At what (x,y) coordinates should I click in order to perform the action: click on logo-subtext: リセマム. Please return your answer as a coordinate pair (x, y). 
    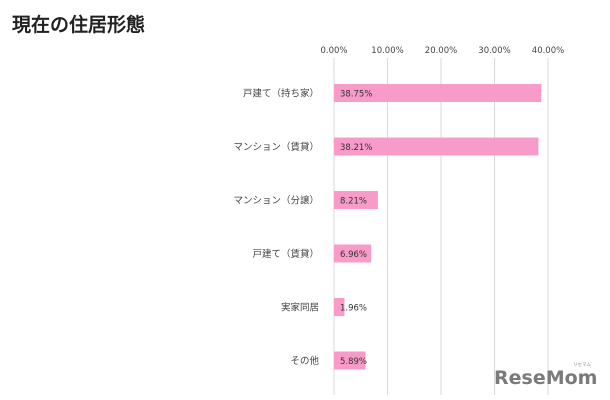
    Looking at the image, I should click on (582, 365).